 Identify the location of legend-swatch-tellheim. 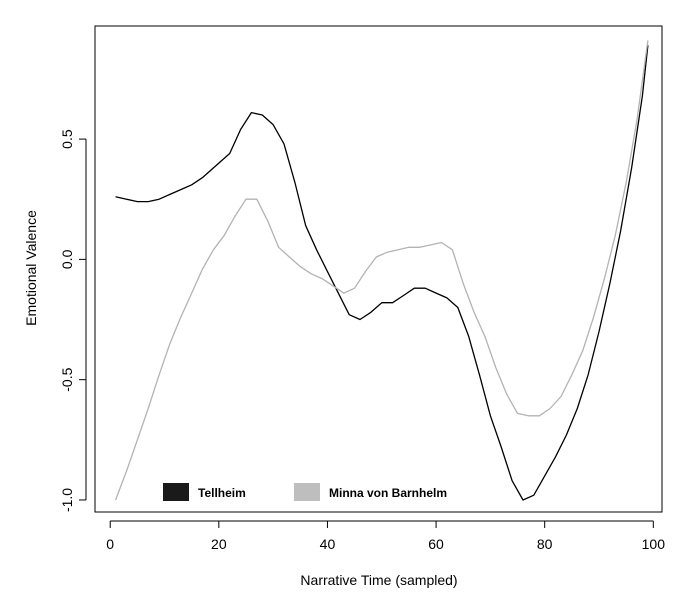
(176, 492).